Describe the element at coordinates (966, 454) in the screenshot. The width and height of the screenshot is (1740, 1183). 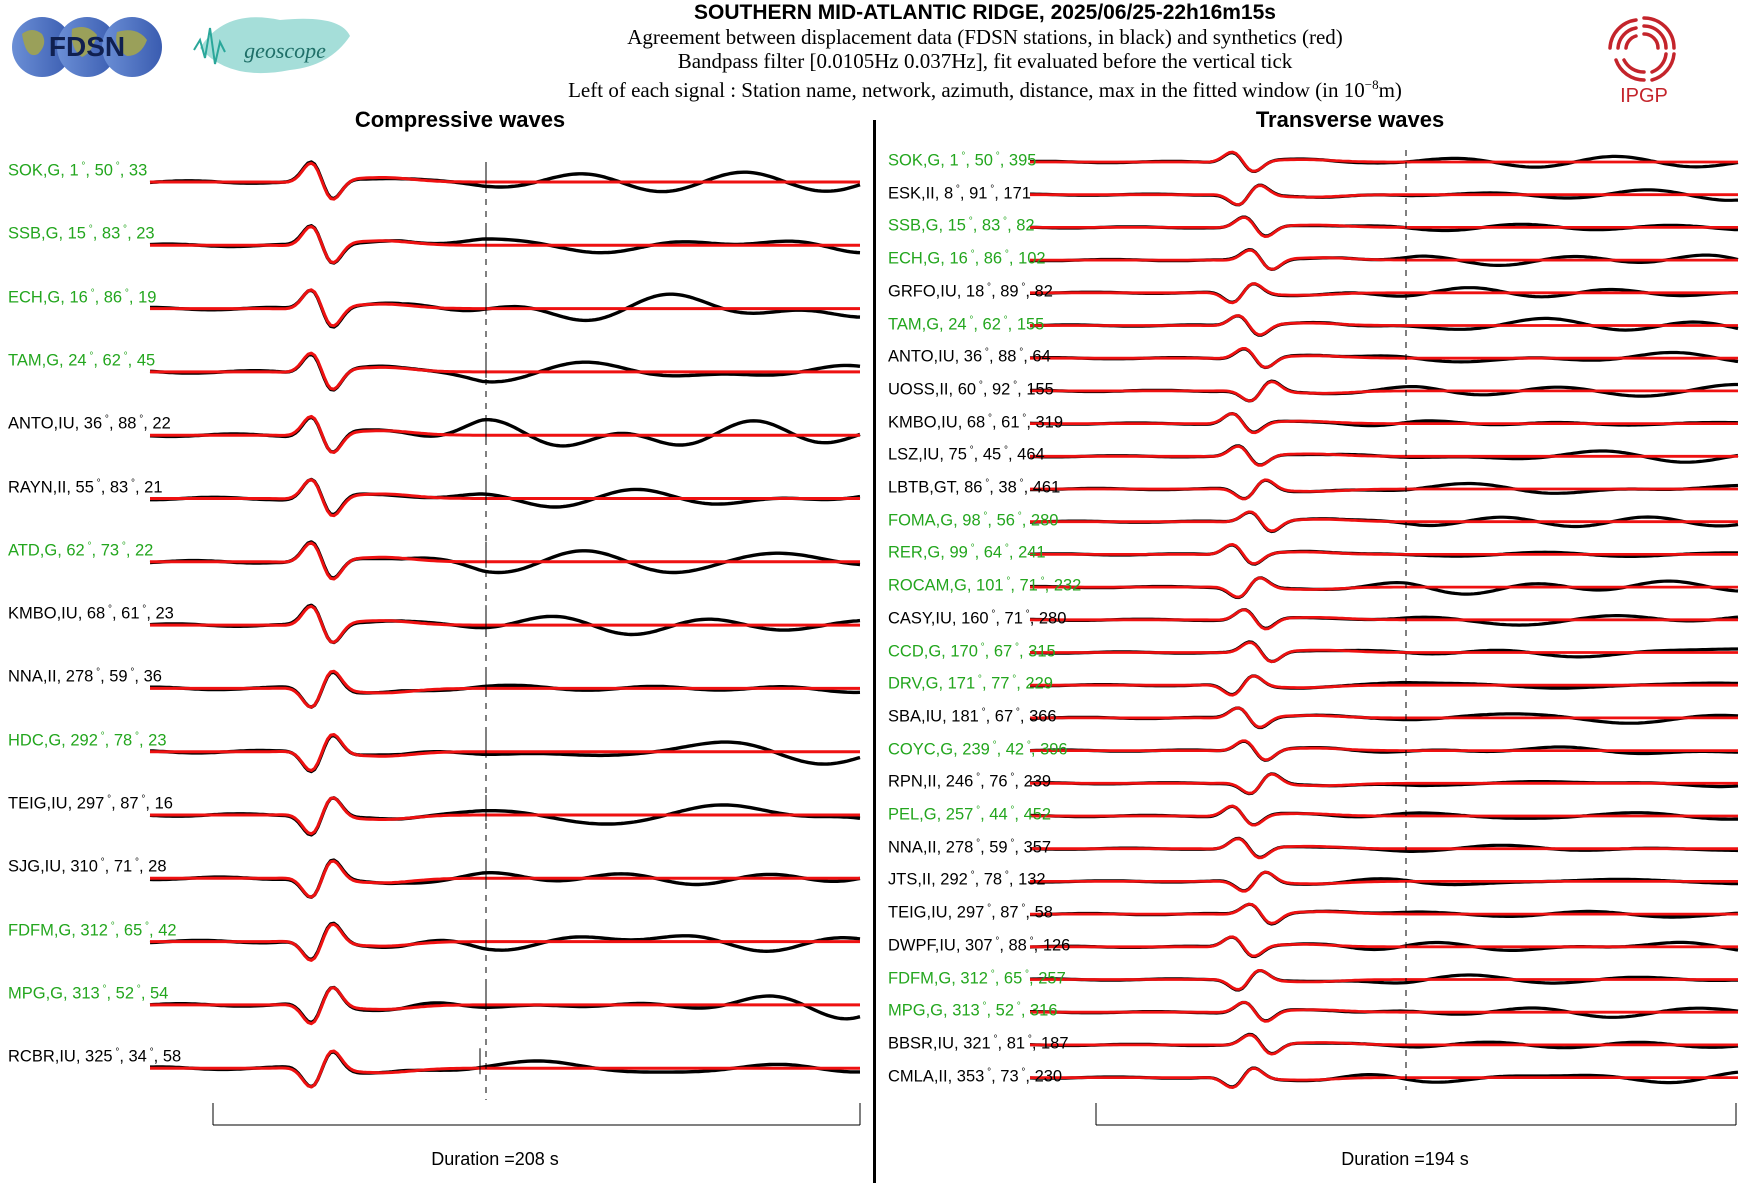
I see `right-station-label: LSZ,IU, 75 °, 45 °, 464` at that location.